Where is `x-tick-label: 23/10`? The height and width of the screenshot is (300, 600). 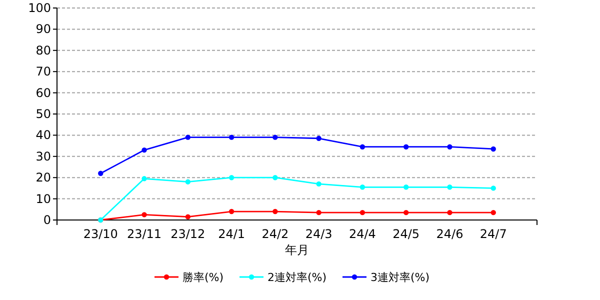
x-tick-label: 23/10 is located at coordinates (100, 234).